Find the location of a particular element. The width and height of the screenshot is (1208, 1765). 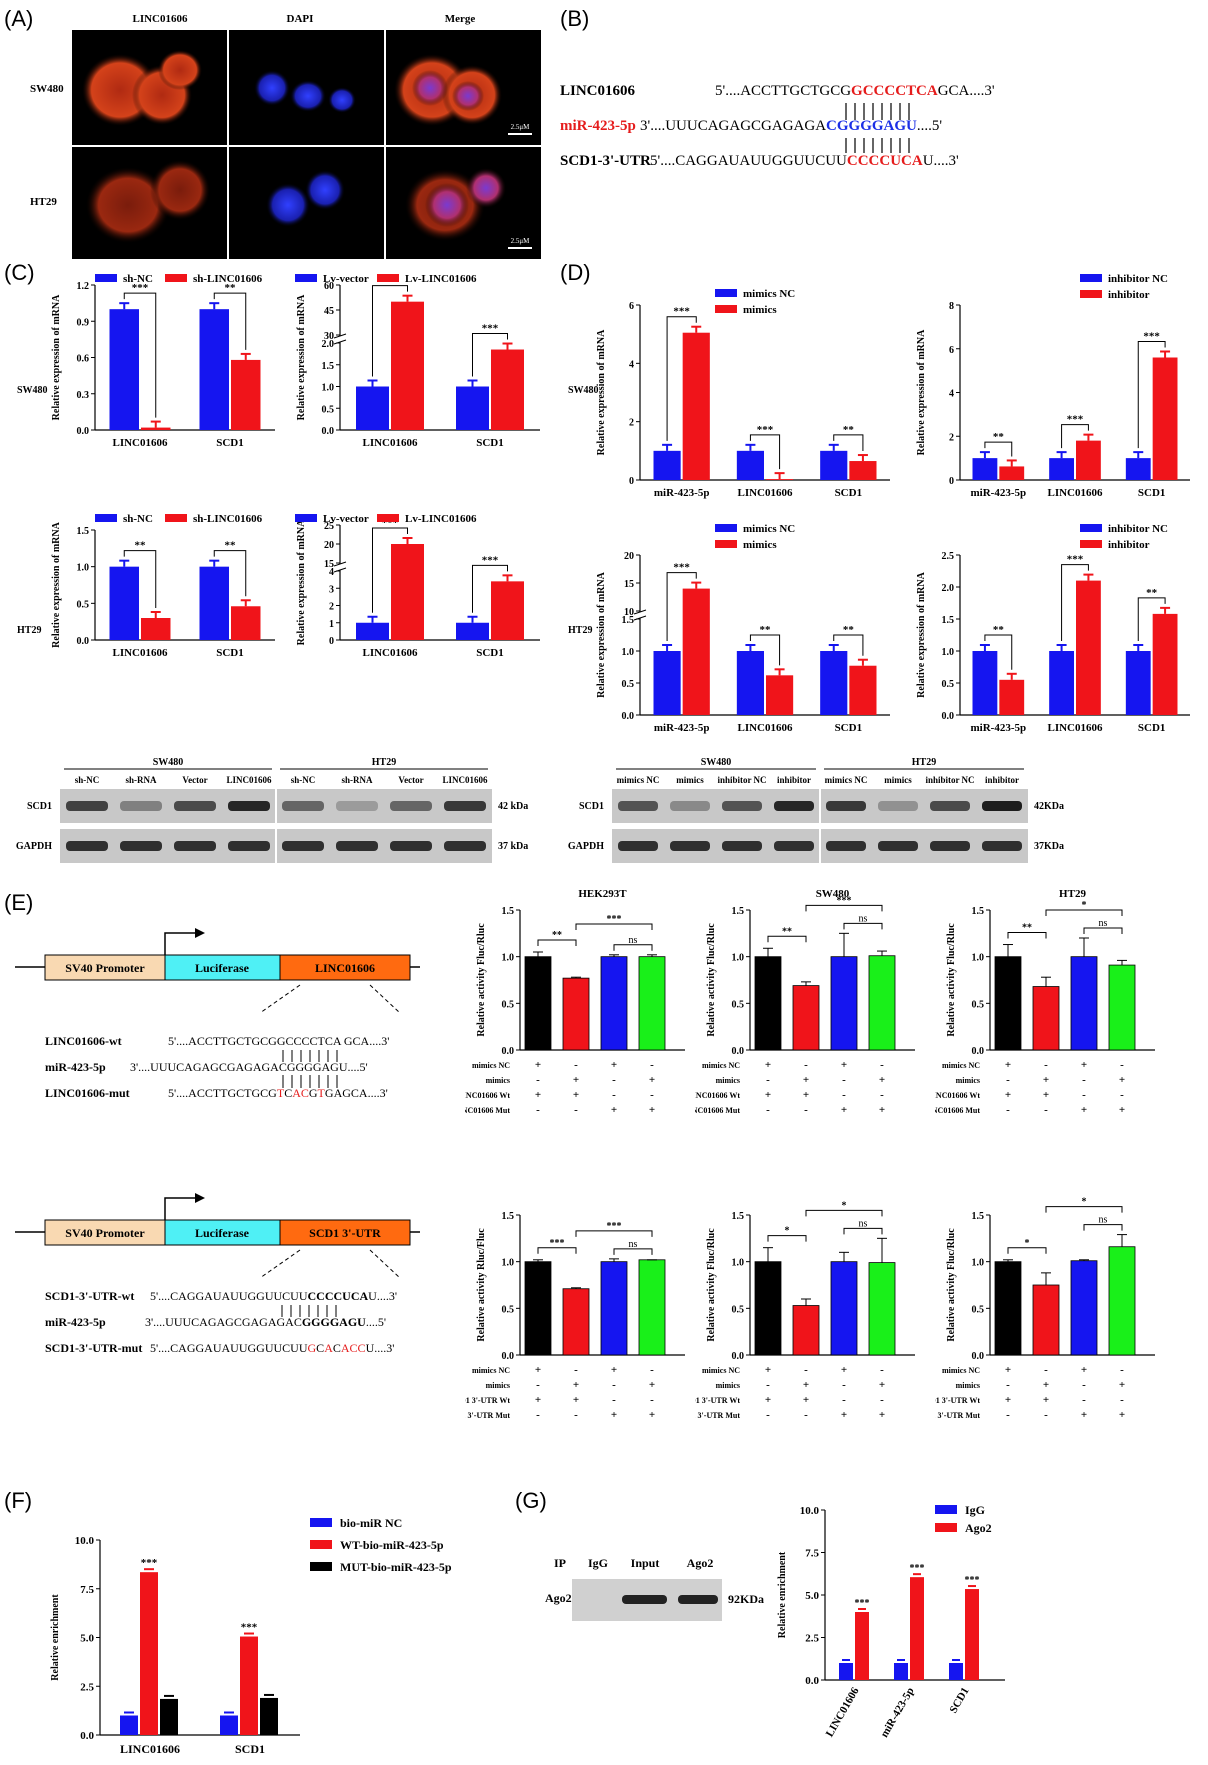

chart-title: HEK293T is located at coordinates (602, 894).